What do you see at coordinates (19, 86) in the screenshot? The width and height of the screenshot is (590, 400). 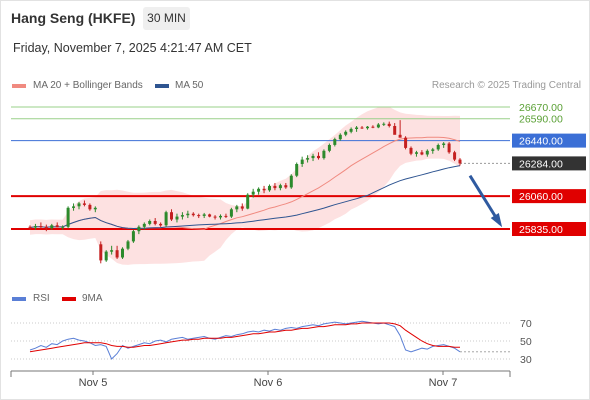 I see `ma20-swatch` at bounding box center [19, 86].